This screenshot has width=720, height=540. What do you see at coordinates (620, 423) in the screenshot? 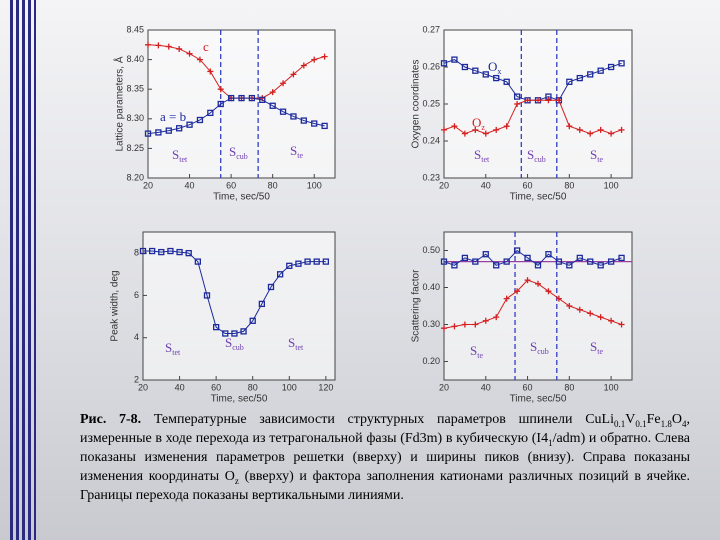
I see `caption-run: 0.1` at bounding box center [620, 423].